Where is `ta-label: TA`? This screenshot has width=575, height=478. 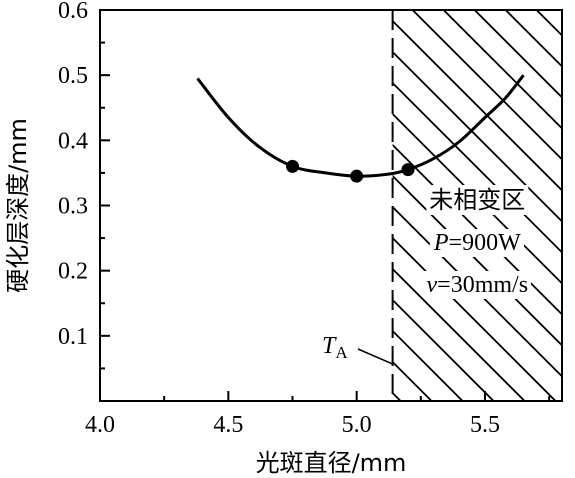
ta-label: TA is located at coordinates (335, 347).